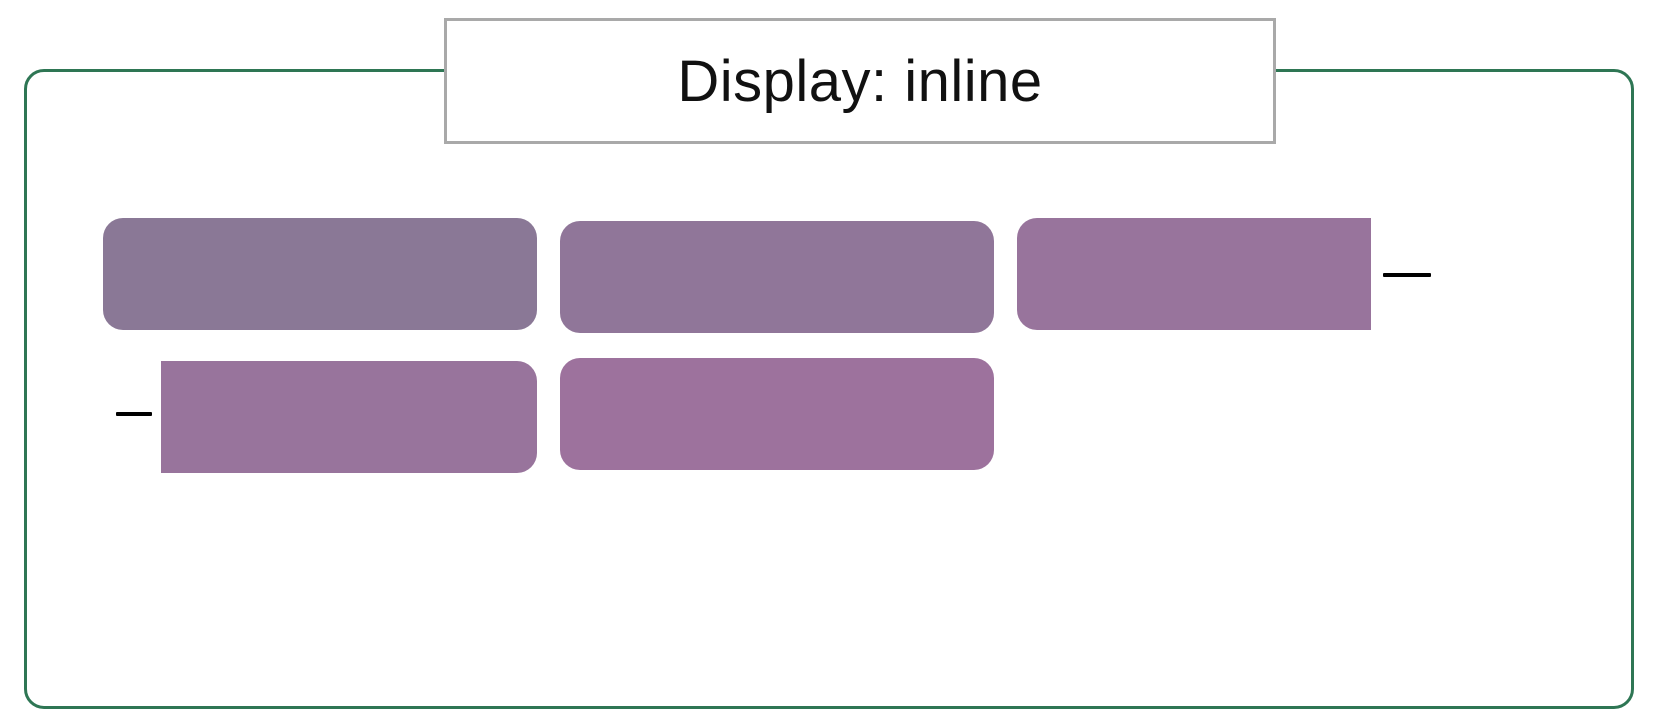  What do you see at coordinates (1407, 275) in the screenshot?
I see `line-break-marker-end` at bounding box center [1407, 275].